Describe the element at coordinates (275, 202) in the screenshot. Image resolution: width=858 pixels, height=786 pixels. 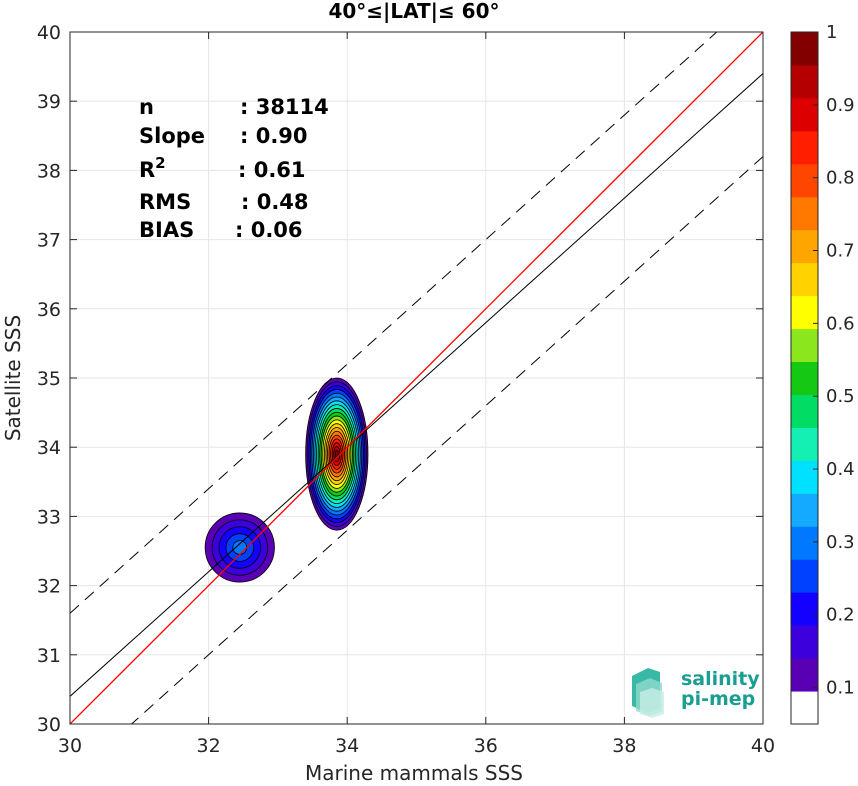
I see `stat-value: : 0.48` at that location.